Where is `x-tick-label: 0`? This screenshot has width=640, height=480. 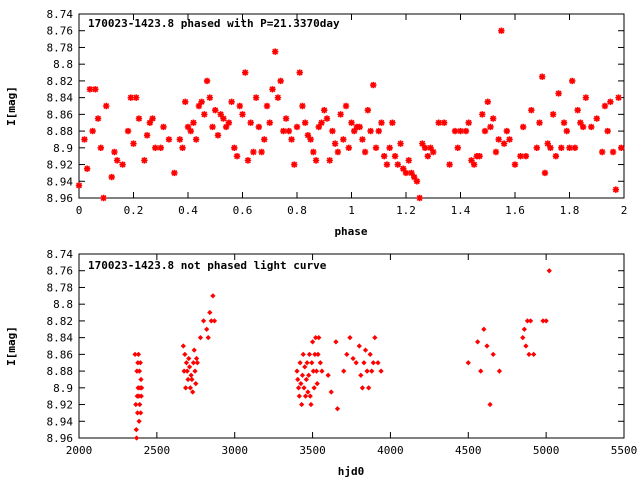 x-tick-label: 0 is located at coordinates (79, 210).